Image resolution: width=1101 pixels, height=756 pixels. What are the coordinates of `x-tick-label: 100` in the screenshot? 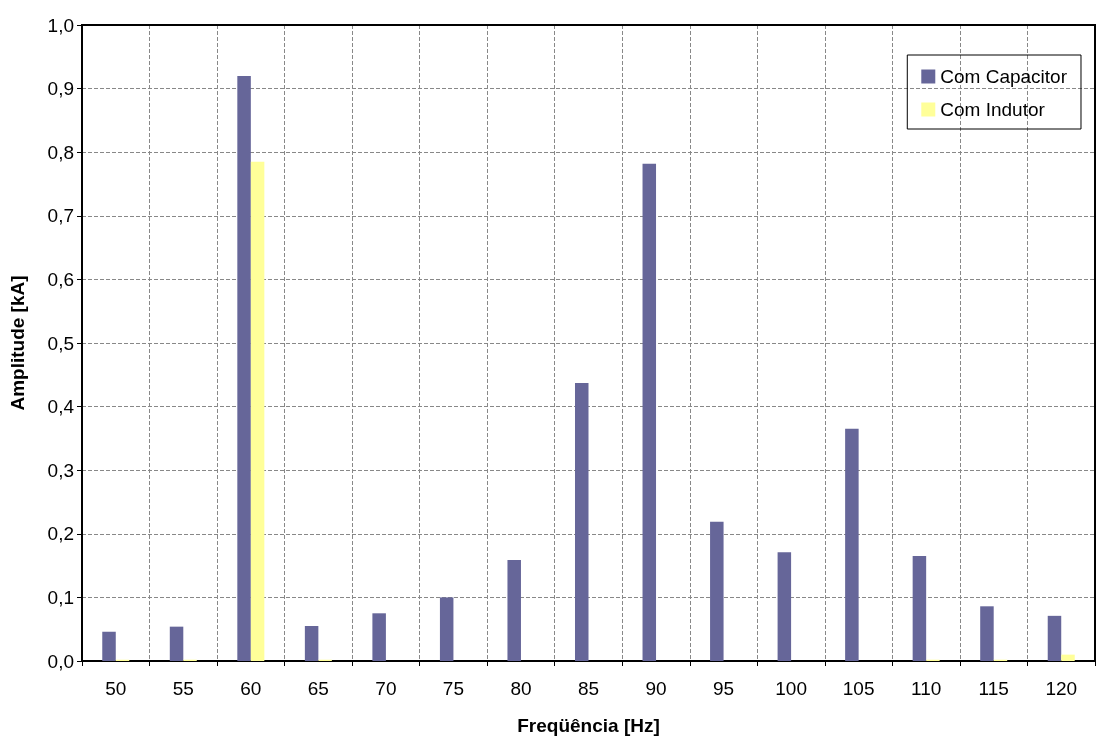 It's located at (791, 688).